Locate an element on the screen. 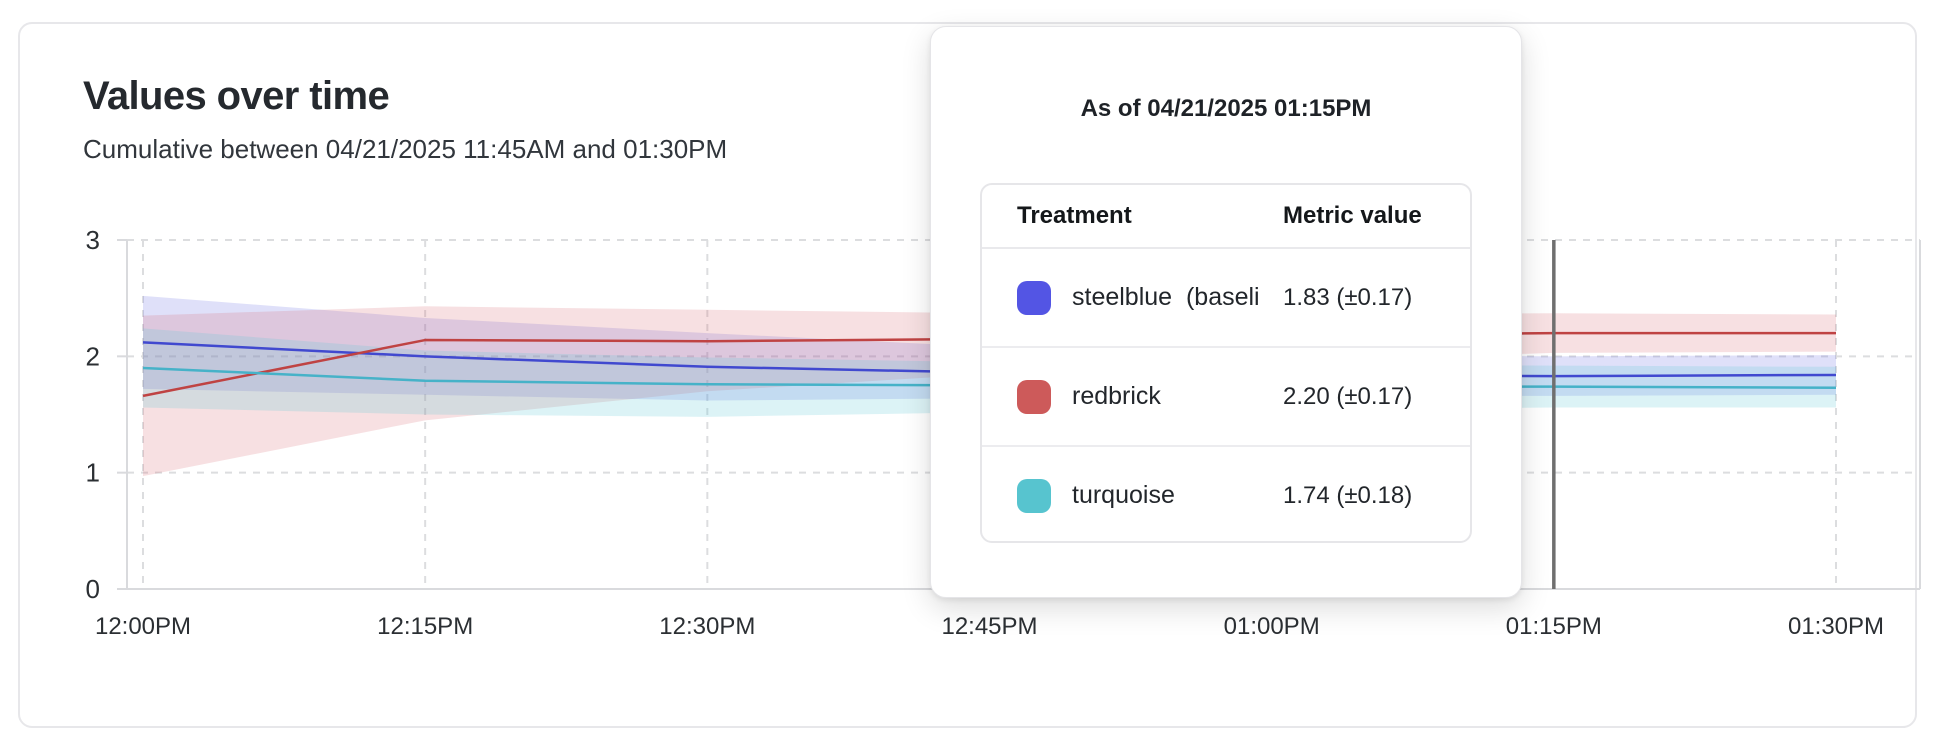 Image resolution: width=1944 pixels, height=750 pixels. treatment-label: steelblue (baseli is located at coordinates (1166, 297).